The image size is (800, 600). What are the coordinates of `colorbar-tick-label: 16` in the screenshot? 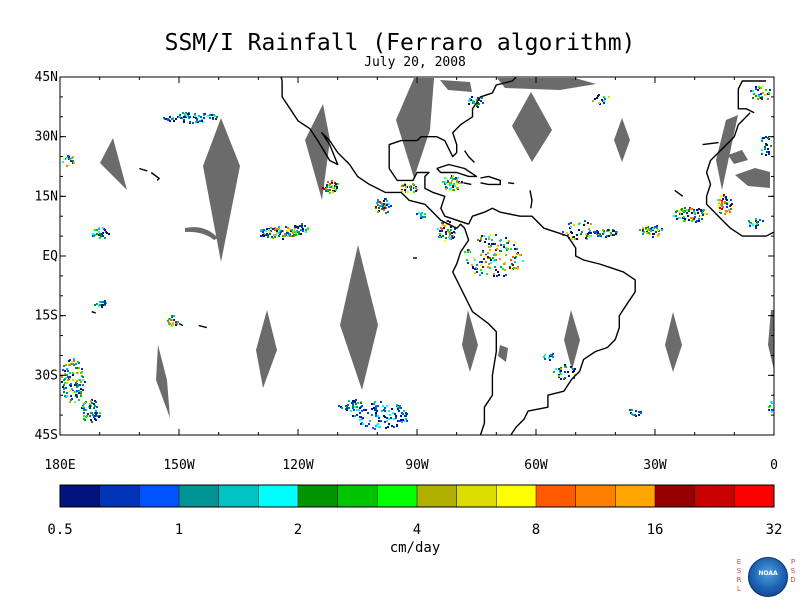 It's located at (655, 530).